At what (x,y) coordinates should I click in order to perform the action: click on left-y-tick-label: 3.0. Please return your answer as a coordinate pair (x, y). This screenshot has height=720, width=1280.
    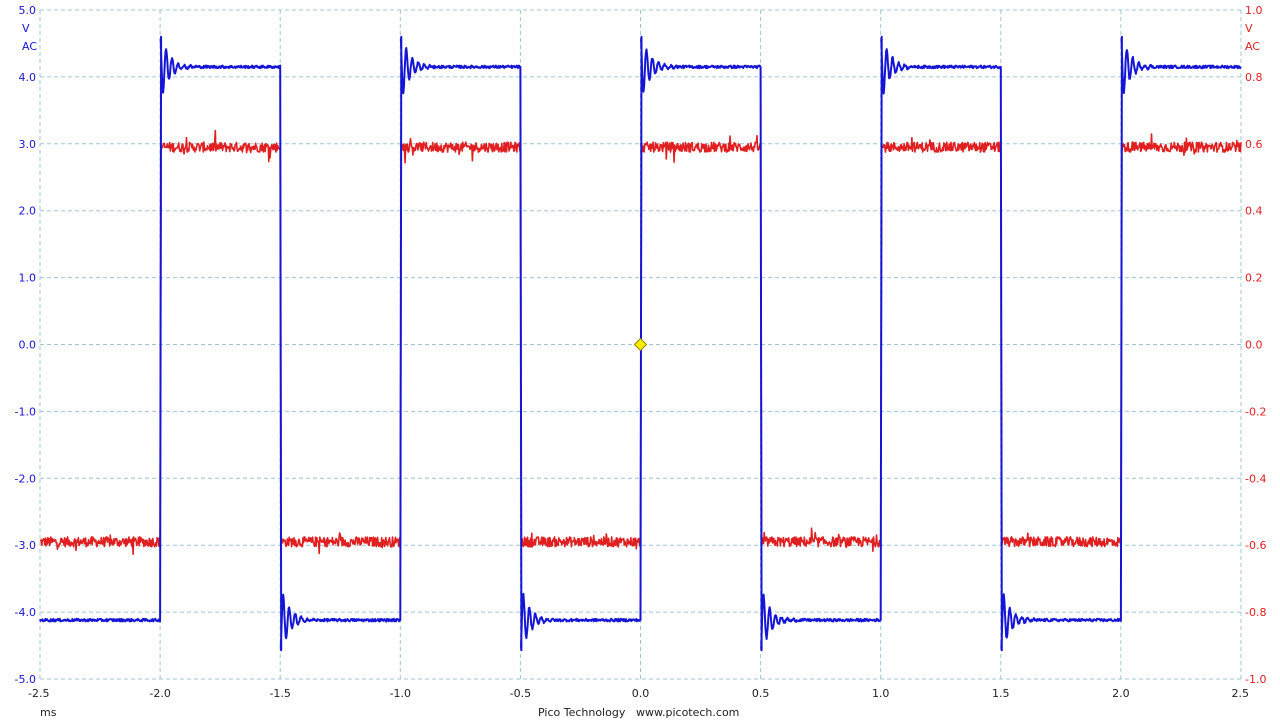
    Looking at the image, I should click on (28, 144).